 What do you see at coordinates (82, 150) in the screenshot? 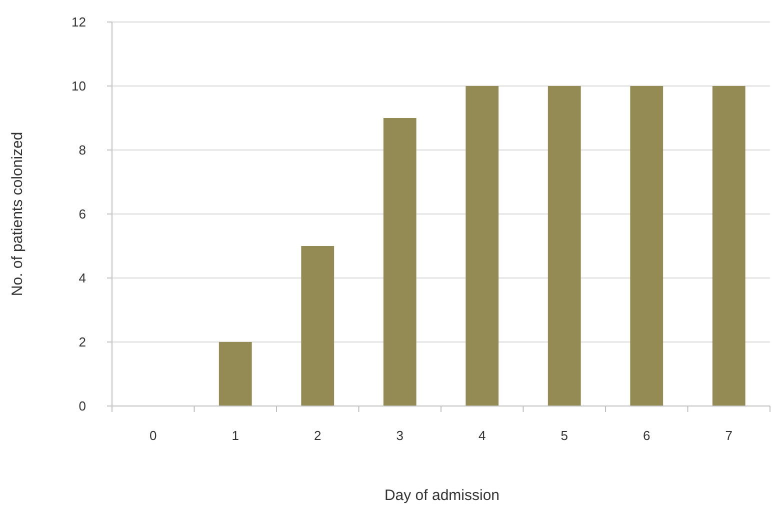
I see `y-tick-label: 8` at bounding box center [82, 150].